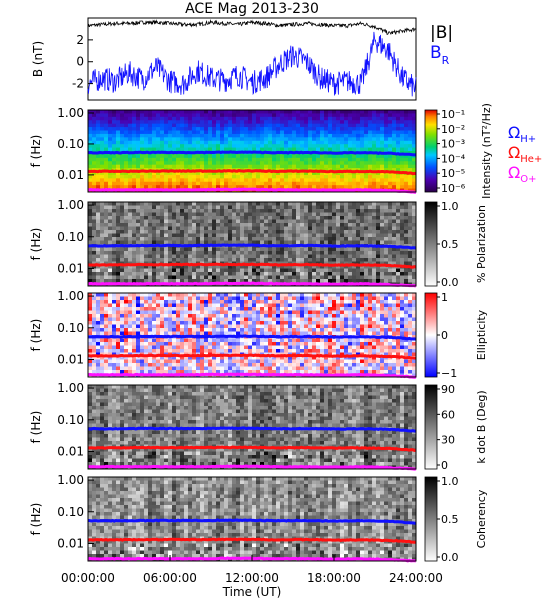  Describe the element at coordinates (252, 592) in the screenshot. I see `x-axis-title: Time (UT)` at that location.